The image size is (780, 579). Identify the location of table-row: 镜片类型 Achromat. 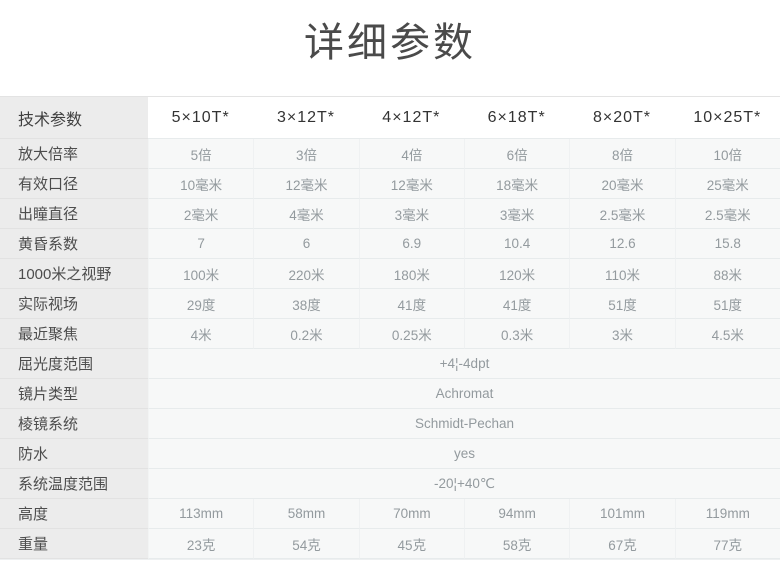
(390, 394).